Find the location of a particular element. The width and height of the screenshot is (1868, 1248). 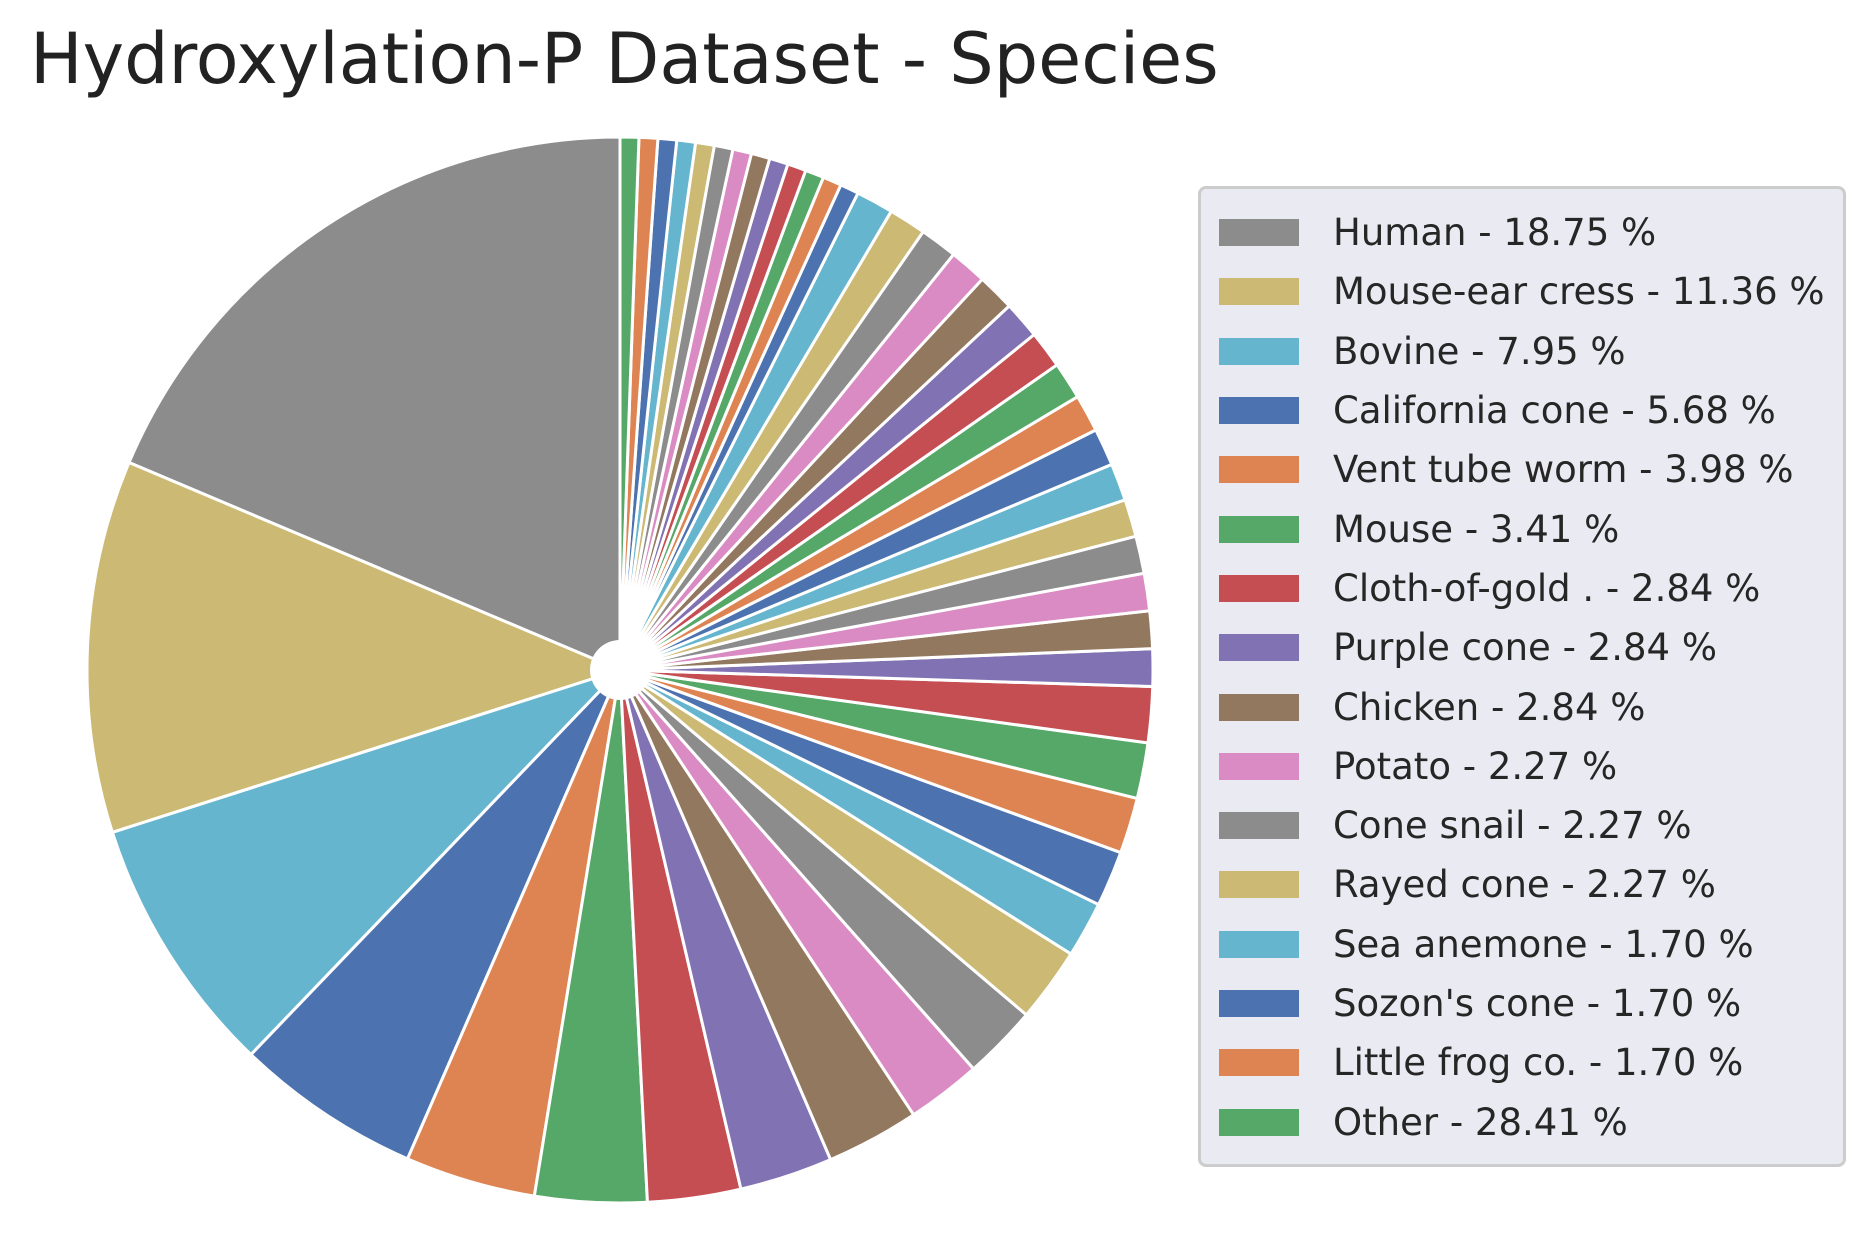

legend-item: Mouse-ear cress - 11.36 % is located at coordinates (1522, 291).